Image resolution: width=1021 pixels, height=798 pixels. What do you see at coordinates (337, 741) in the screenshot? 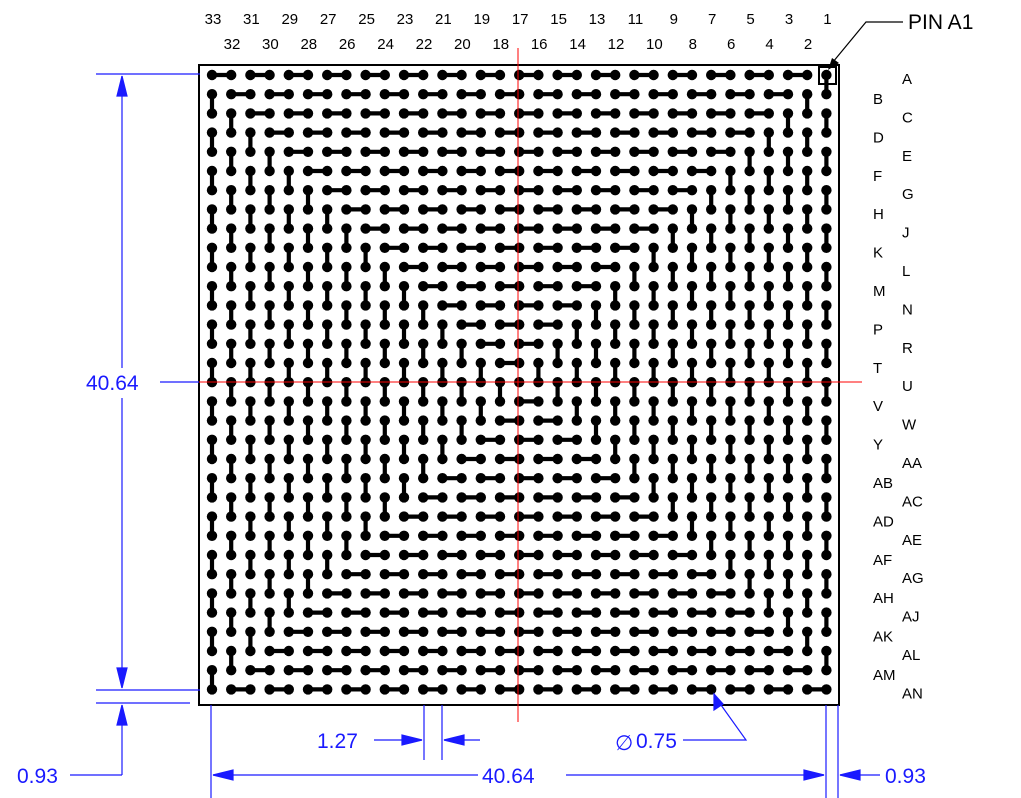
I see `pitch-dimension-label: 1.27` at bounding box center [337, 741].